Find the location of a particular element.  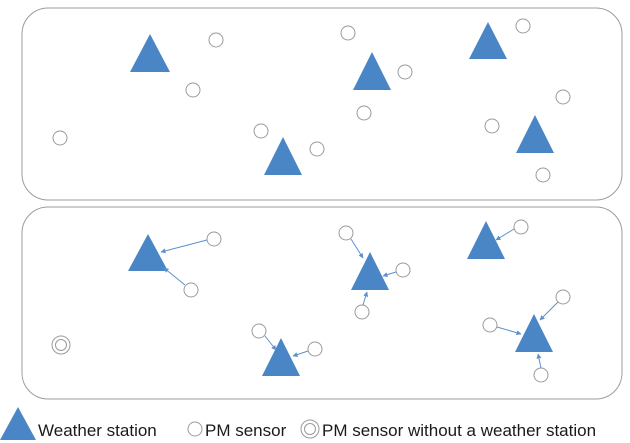

pm-sensor-no-station-circle is located at coordinates (61, 345).